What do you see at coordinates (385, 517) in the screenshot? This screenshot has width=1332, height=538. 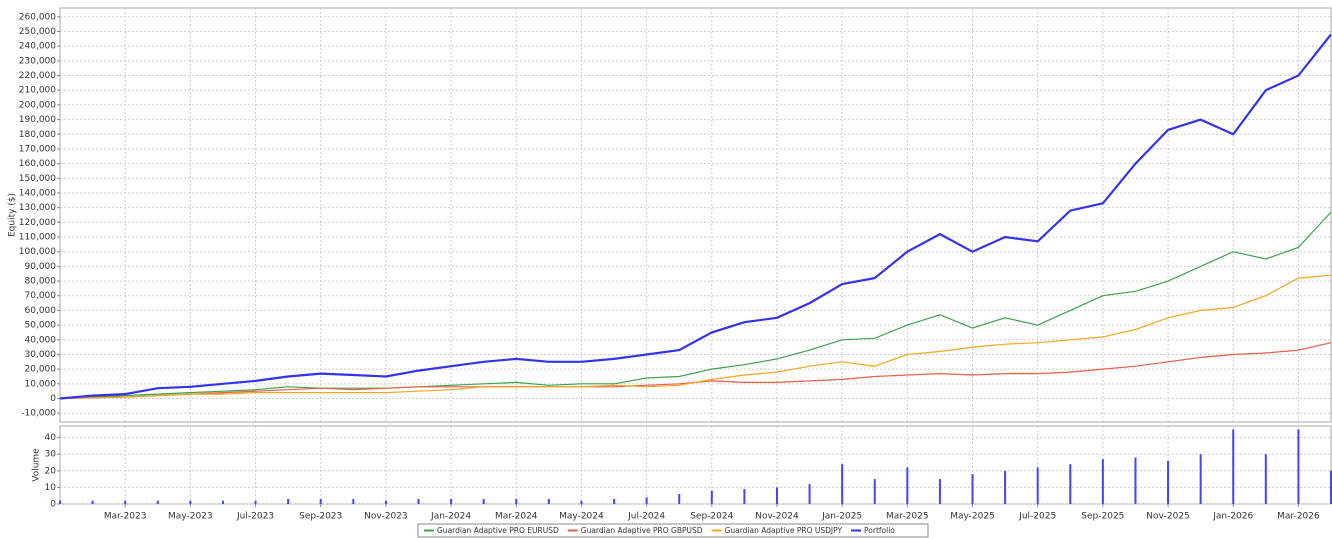 I see `x-tick-label: Nov-2023` at bounding box center [385, 517].